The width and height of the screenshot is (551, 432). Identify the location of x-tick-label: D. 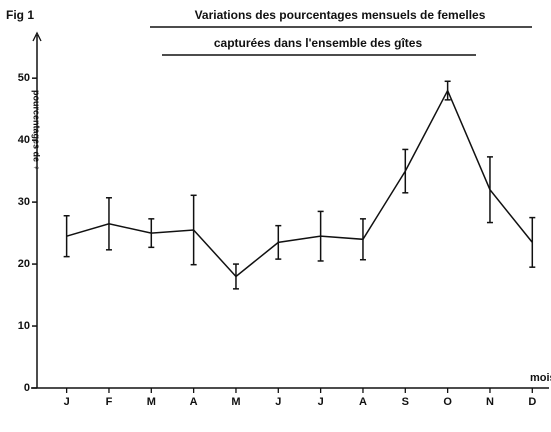
(532, 402).